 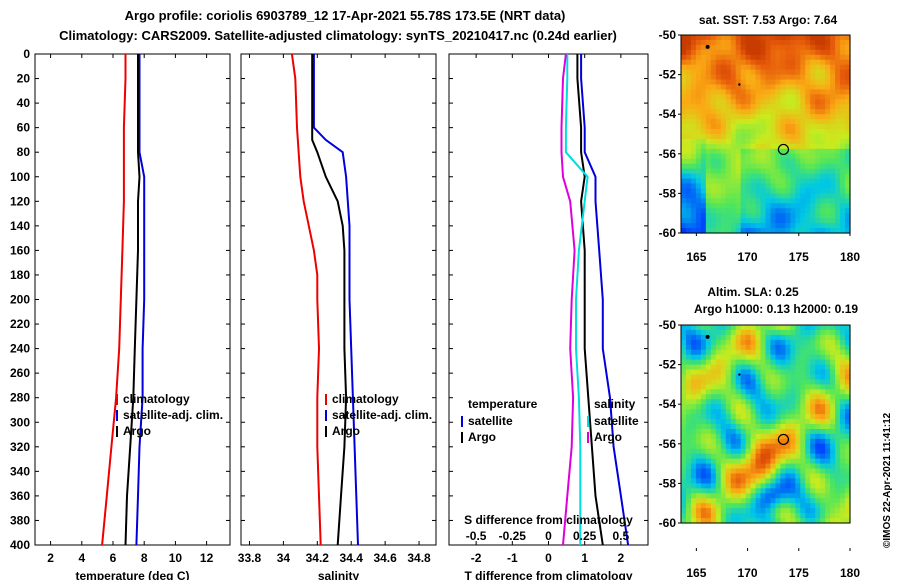 What do you see at coordinates (329, 300) in the screenshot?
I see `series-line-argo` at bounding box center [329, 300].